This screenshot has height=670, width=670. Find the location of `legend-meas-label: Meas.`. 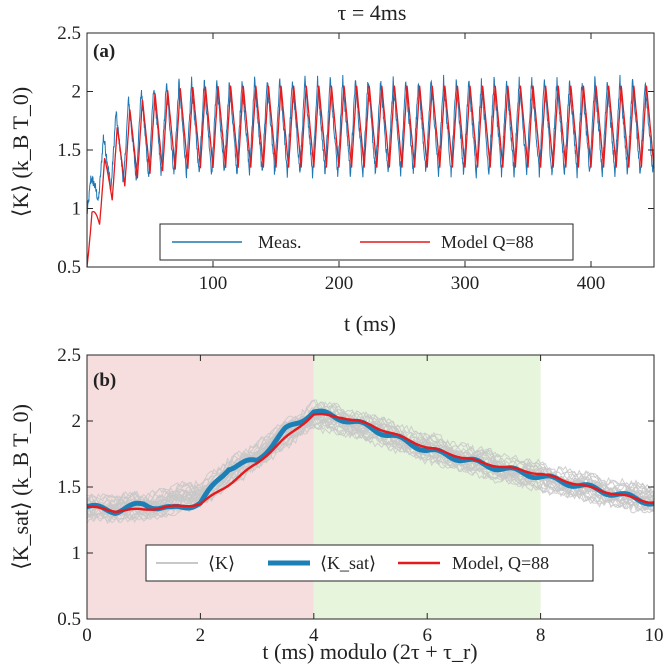

legend-meas-label: Meas. is located at coordinates (280, 242).